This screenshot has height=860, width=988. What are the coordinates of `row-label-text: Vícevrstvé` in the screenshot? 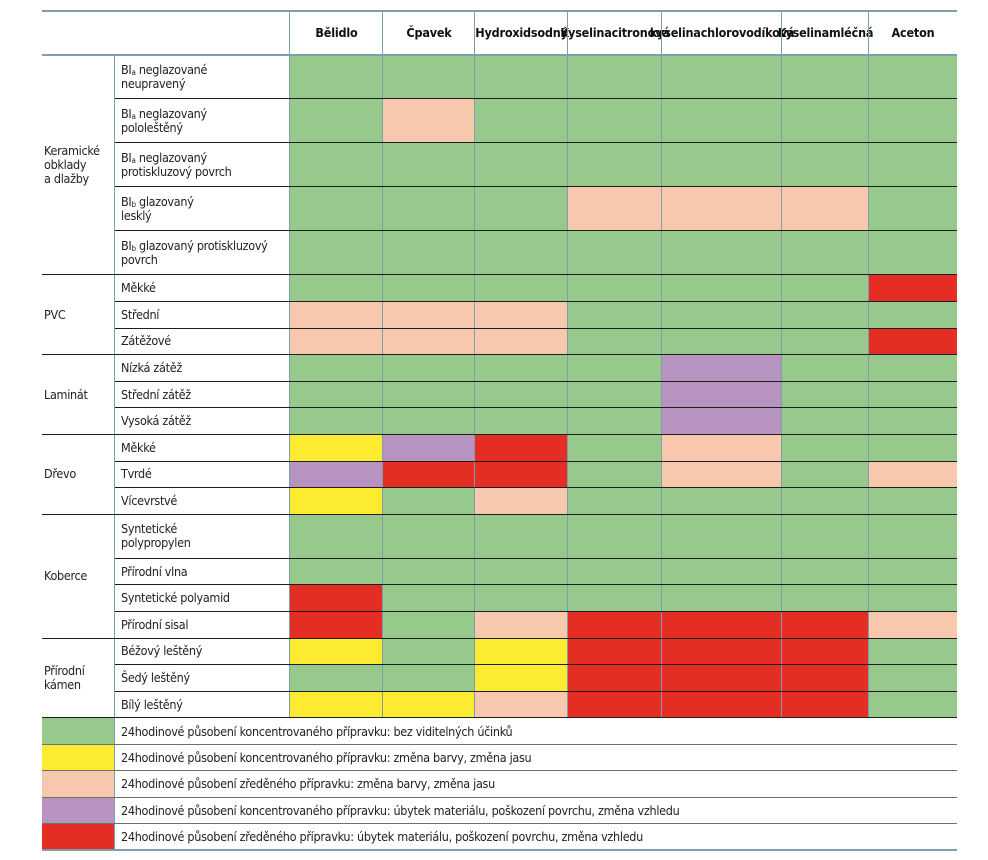 It's located at (149, 501).